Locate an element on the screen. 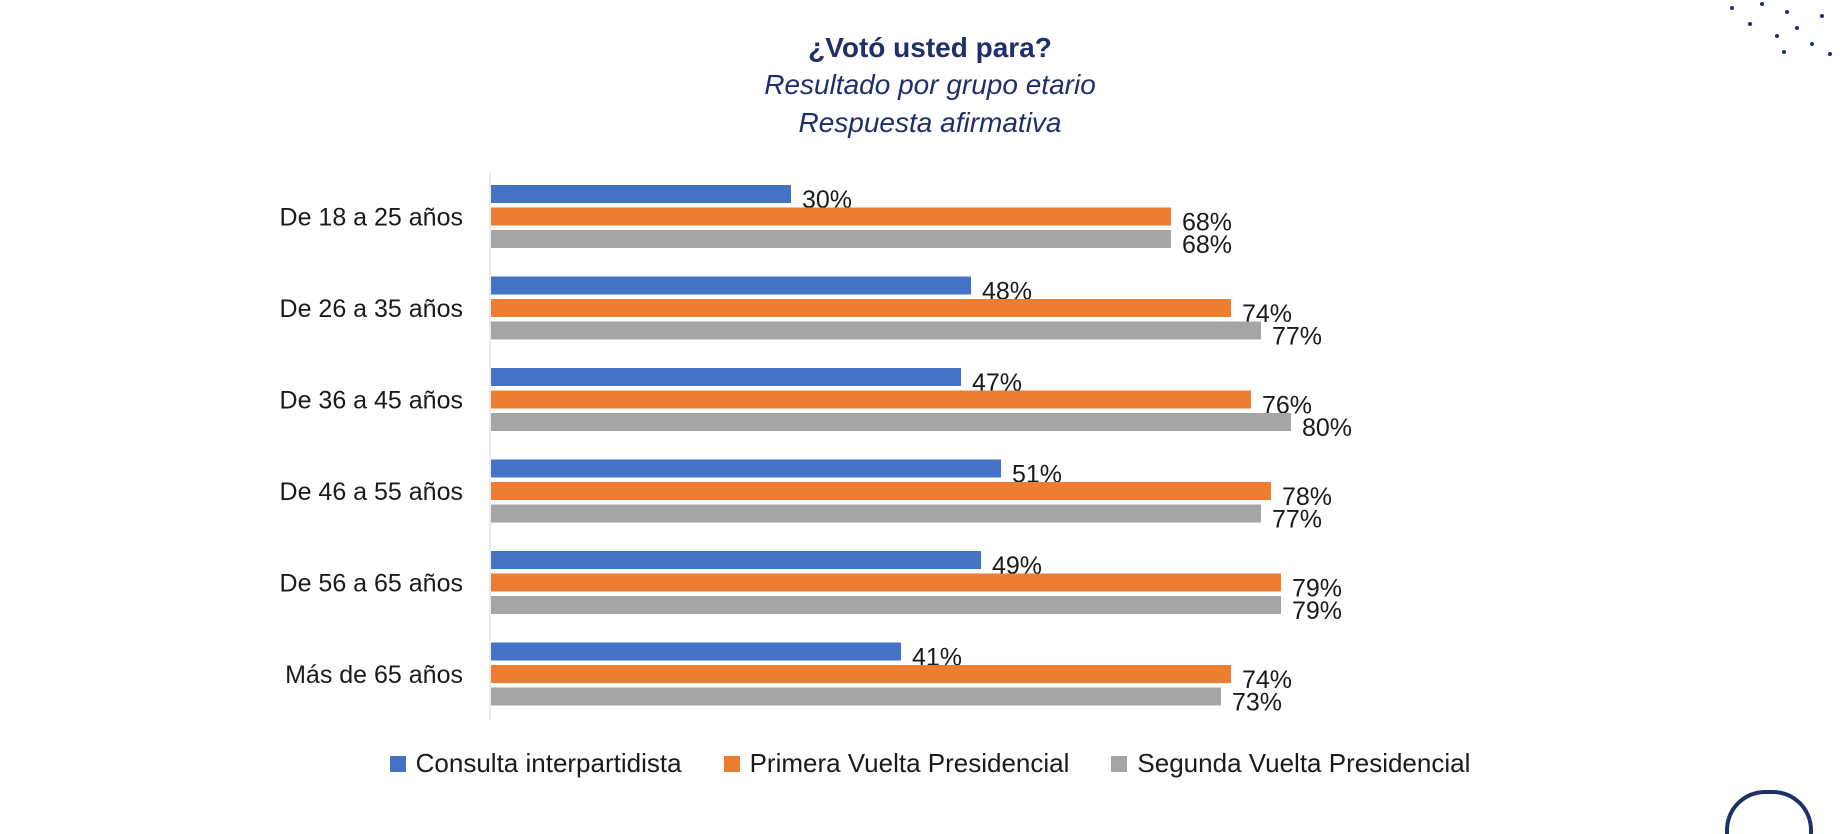 This screenshot has width=1840, height=834. chart-title: ¿Votó usted para? is located at coordinates (930, 47).